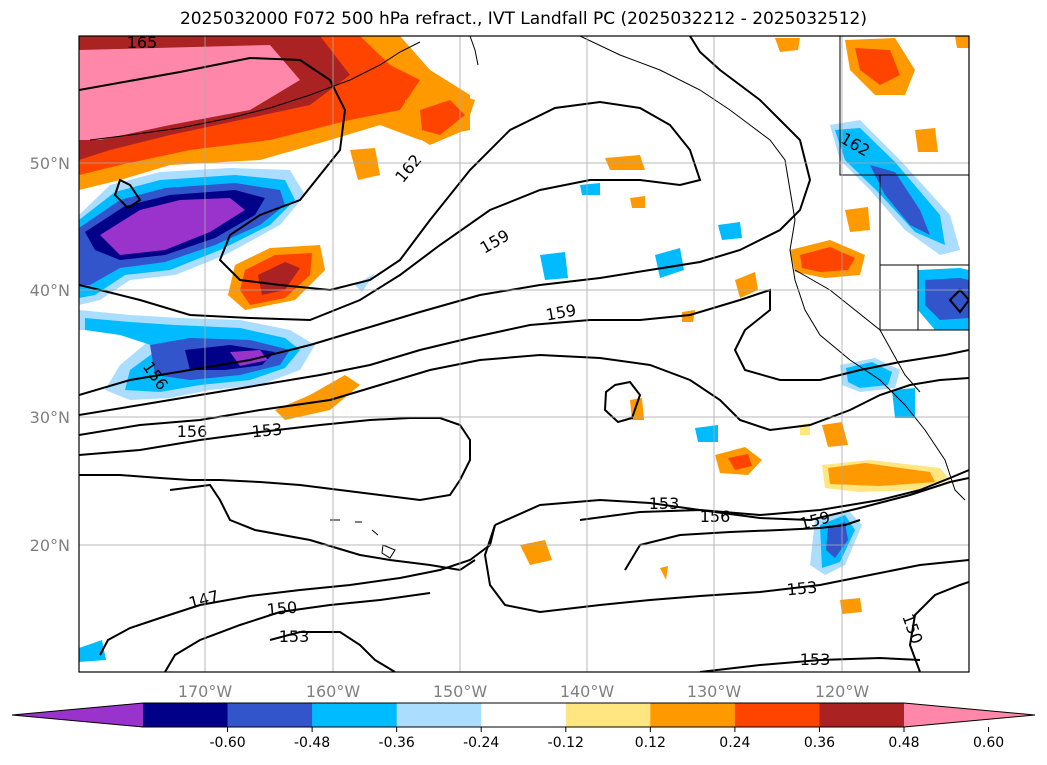 Image resolution: width=1047 pixels, height=765 pixels. I want to click on contour-label: 165, so click(142, 42).